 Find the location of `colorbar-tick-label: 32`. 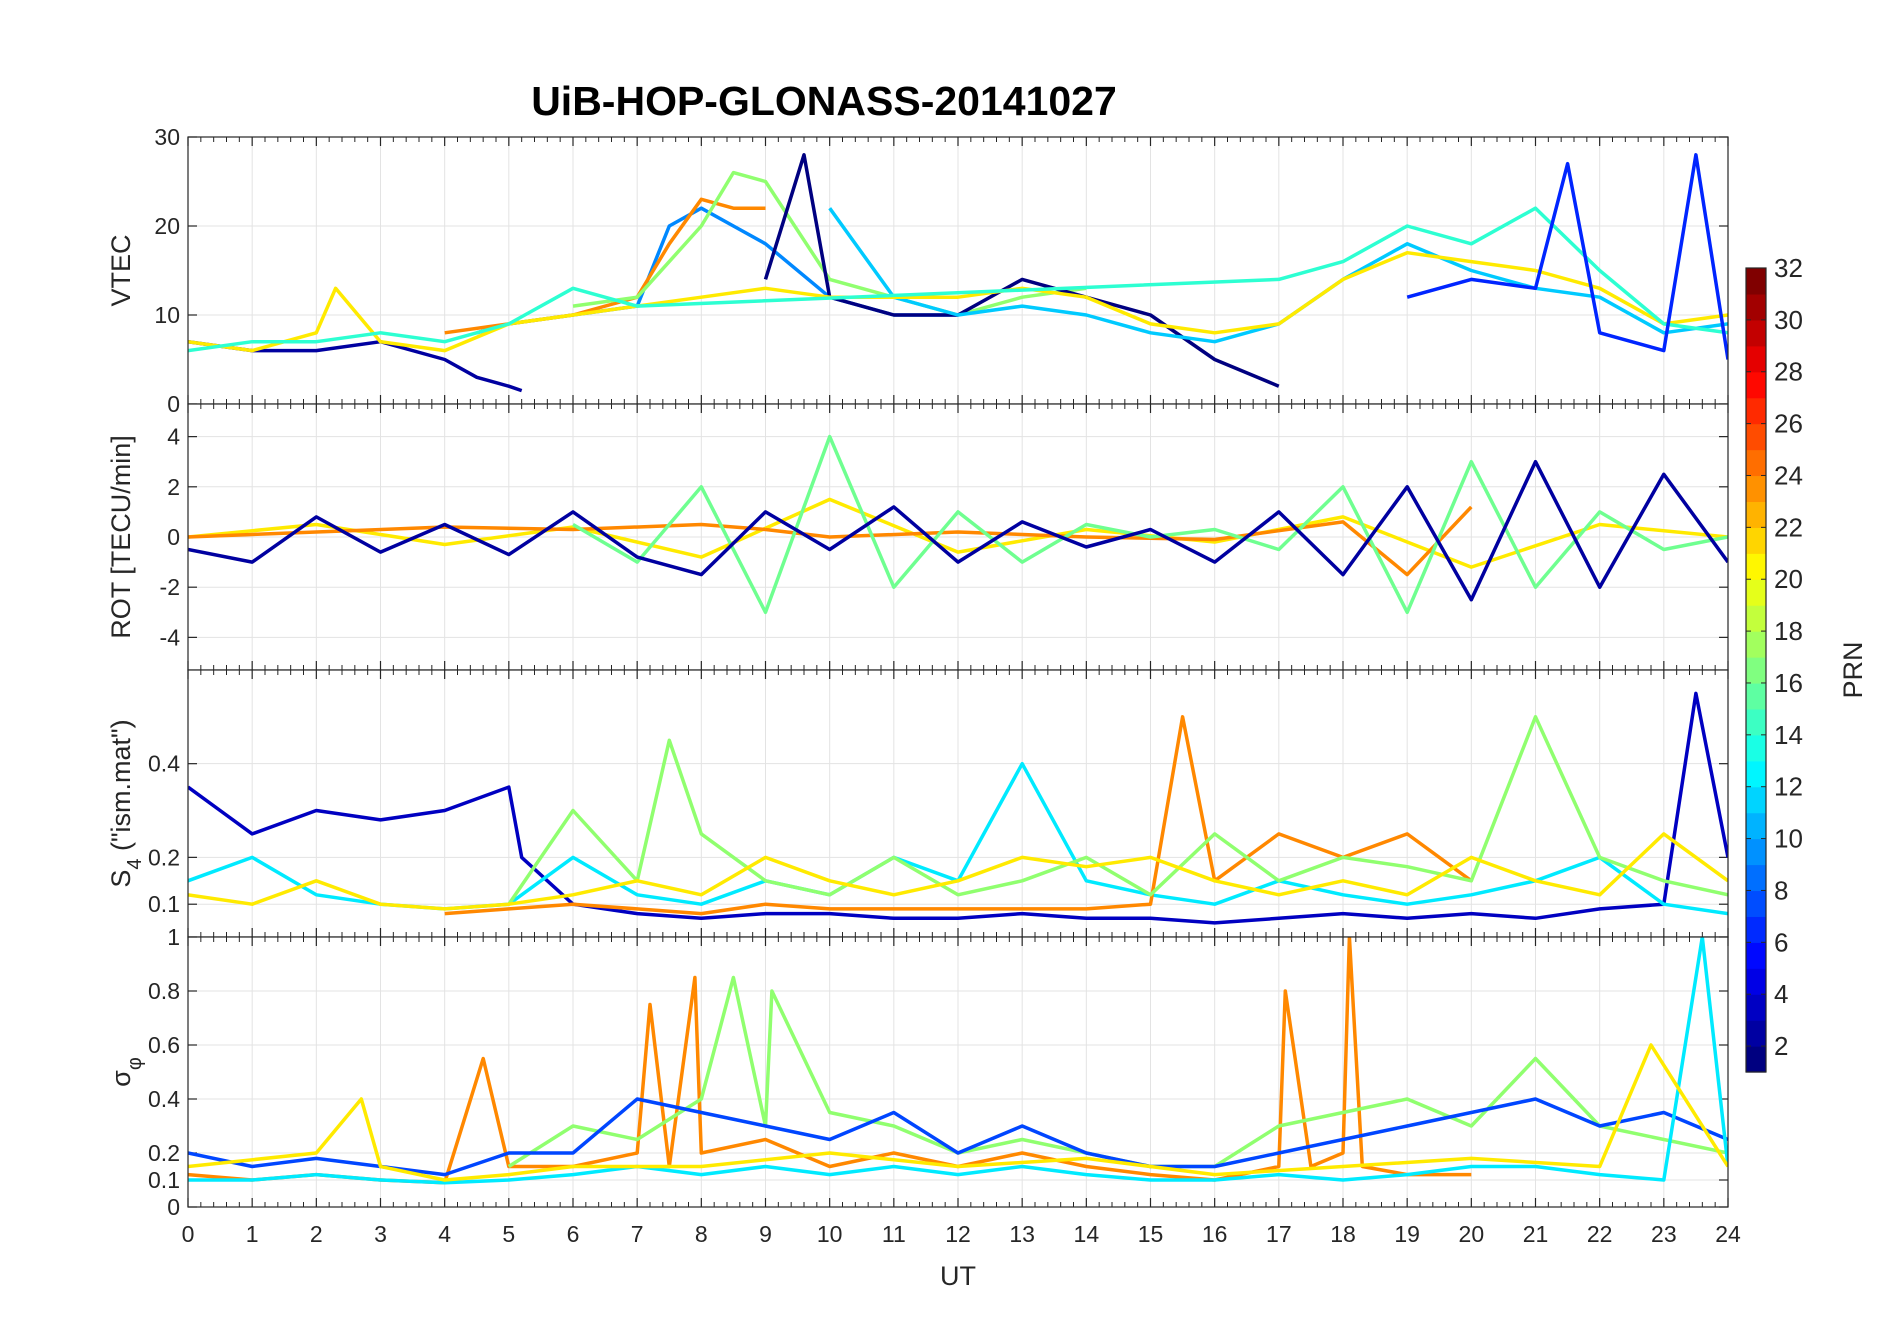

colorbar-tick-label: 32 is located at coordinates (1788, 268).